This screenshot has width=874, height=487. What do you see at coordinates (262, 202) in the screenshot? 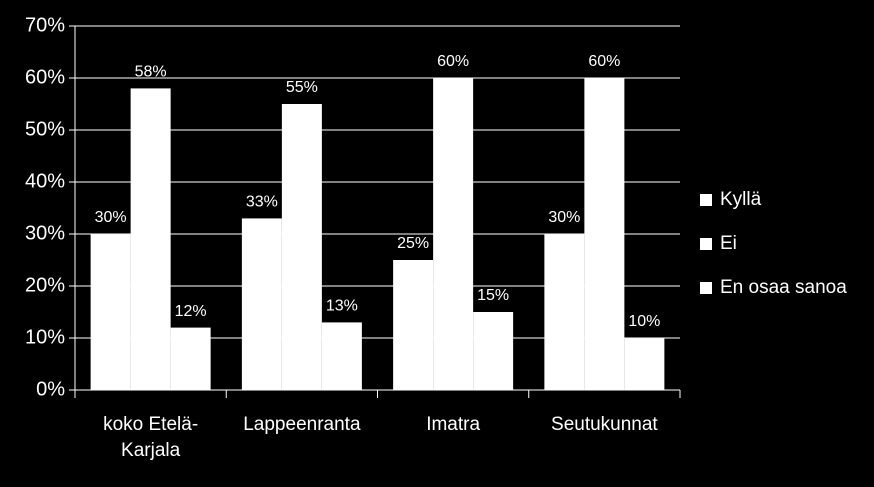
I see `value-label: 33%` at bounding box center [262, 202].